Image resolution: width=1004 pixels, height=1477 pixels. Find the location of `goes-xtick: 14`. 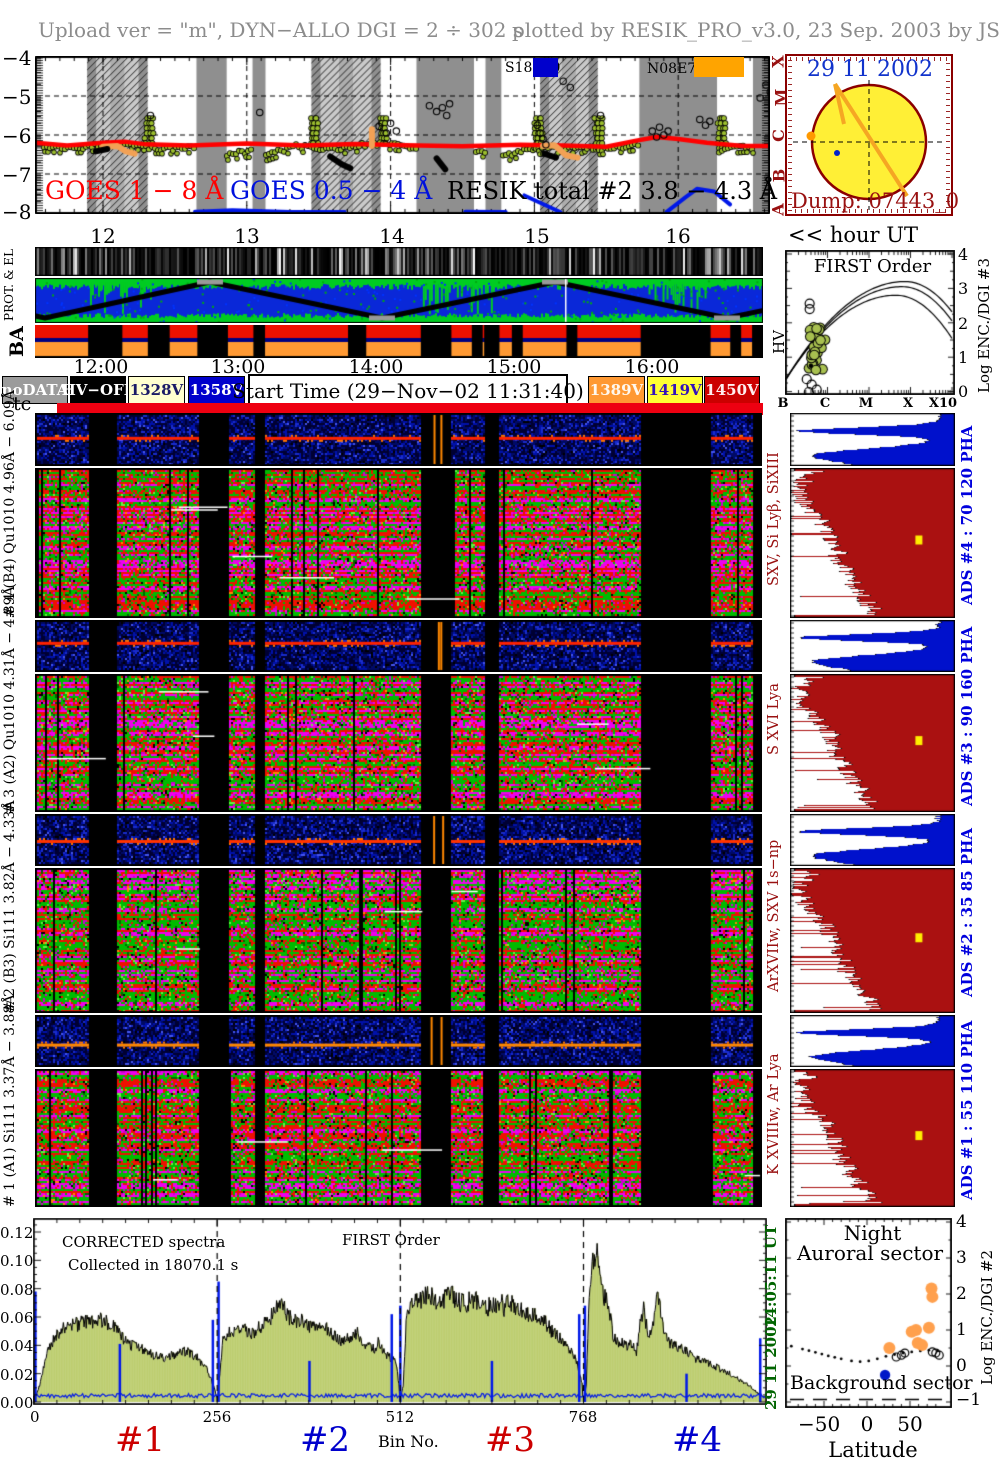

goes-xtick: 14 is located at coordinates (392, 236).